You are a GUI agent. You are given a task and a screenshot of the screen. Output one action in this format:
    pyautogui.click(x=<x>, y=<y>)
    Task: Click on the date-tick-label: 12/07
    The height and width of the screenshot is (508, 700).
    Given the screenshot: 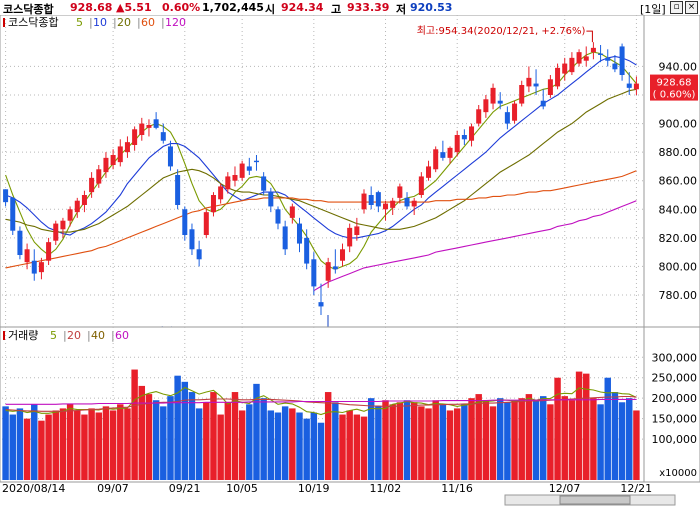 What is the action you would take?
    pyautogui.click(x=565, y=488)
    